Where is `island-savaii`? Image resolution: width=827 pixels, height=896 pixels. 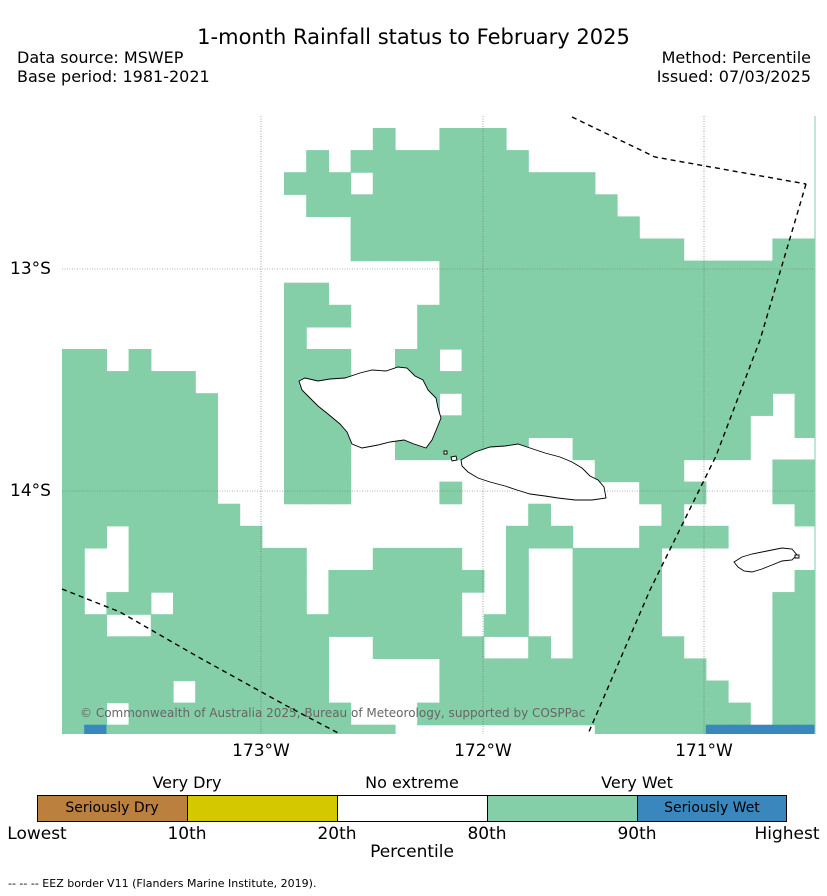
island-savaii is located at coordinates (370, 407).